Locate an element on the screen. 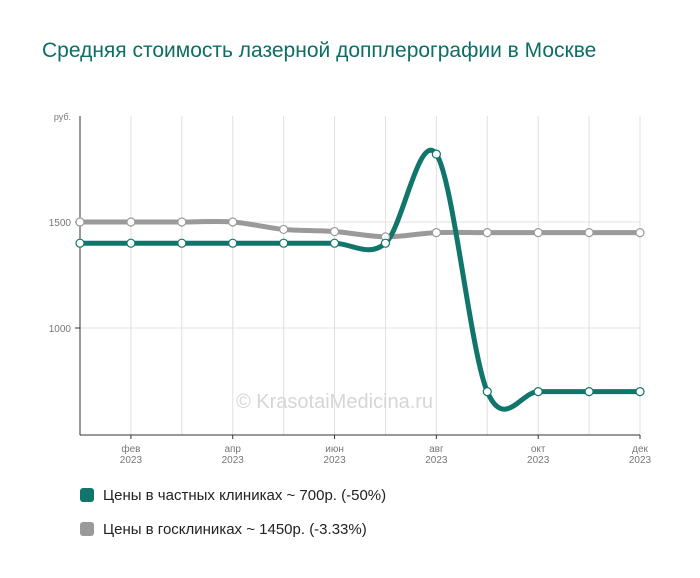 Image resolution: width=700 pixels, height=578 pixels. legend-label-private: Цены в частных клиниках ~ 700р. (-50%) is located at coordinates (245, 495).